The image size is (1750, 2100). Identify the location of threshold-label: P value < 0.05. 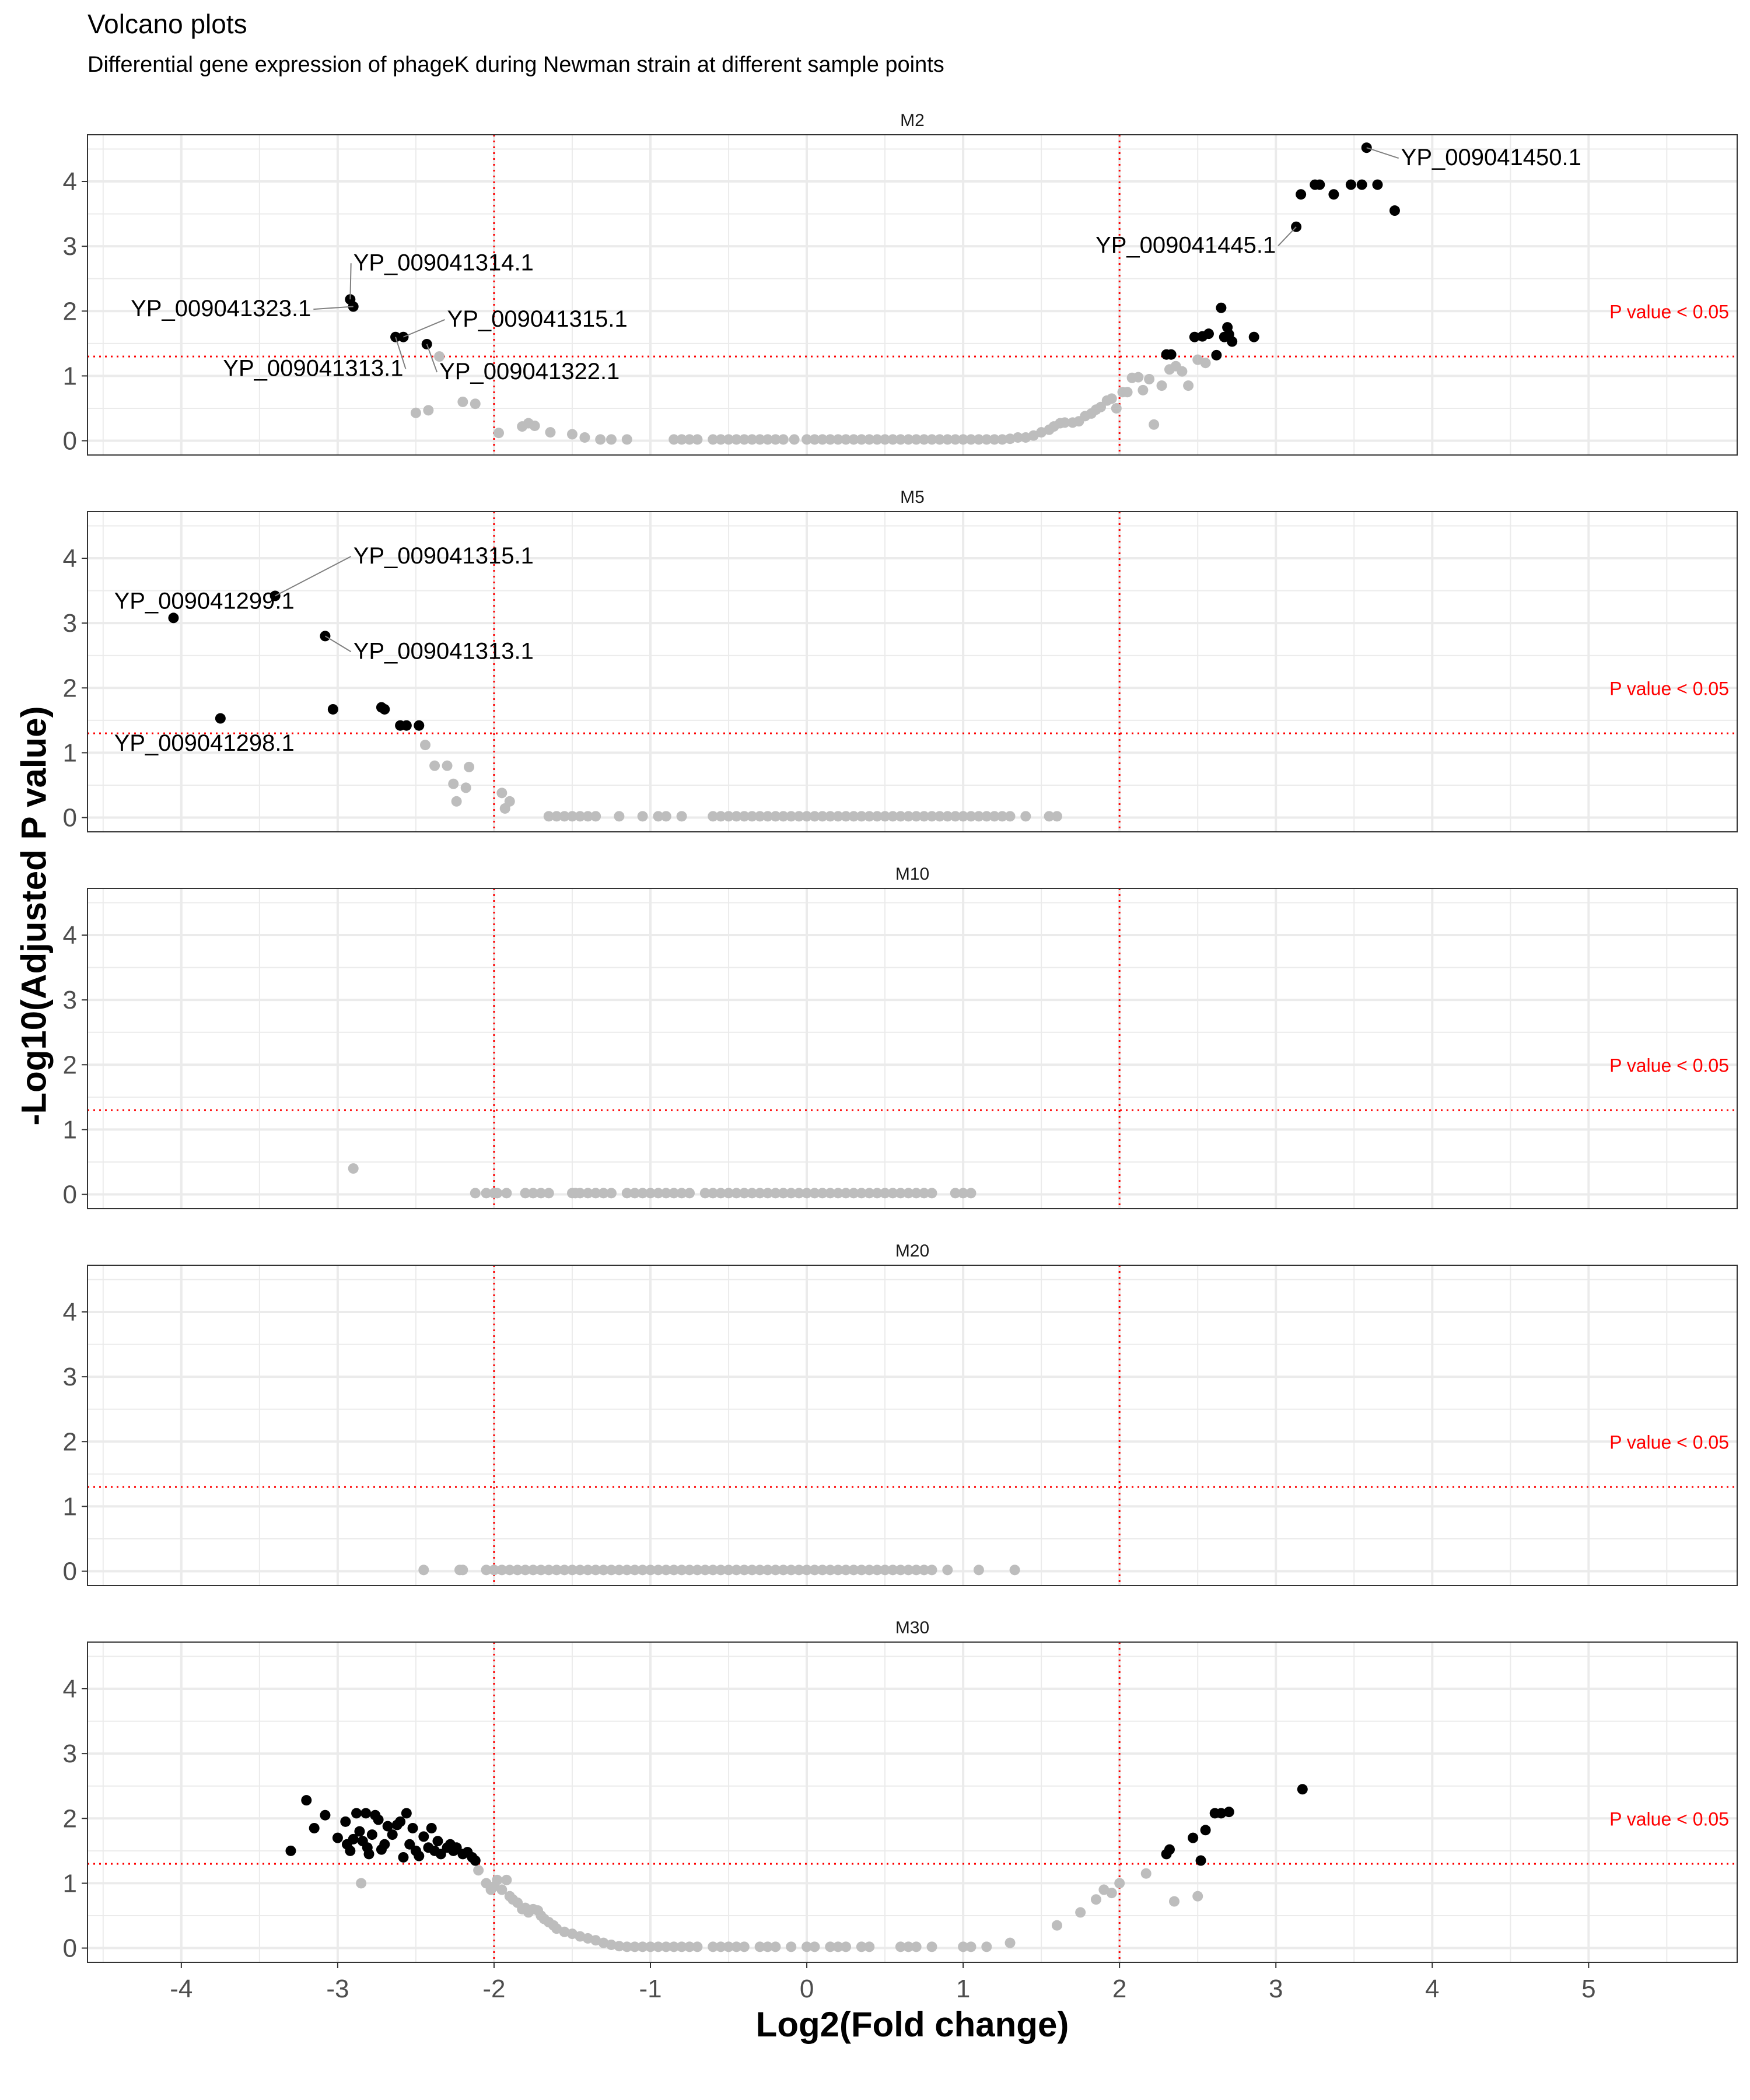
(1669, 688).